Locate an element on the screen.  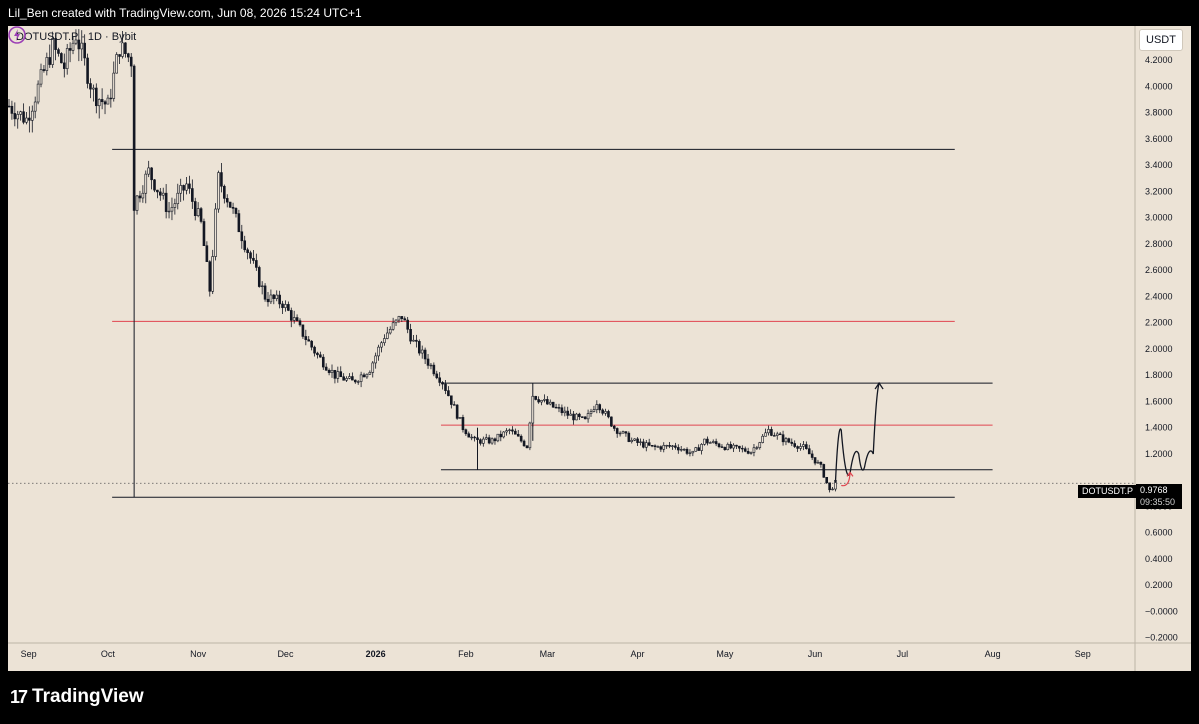
last-price-label: 0.9768 09:35:50 is located at coordinates (1159, 496).